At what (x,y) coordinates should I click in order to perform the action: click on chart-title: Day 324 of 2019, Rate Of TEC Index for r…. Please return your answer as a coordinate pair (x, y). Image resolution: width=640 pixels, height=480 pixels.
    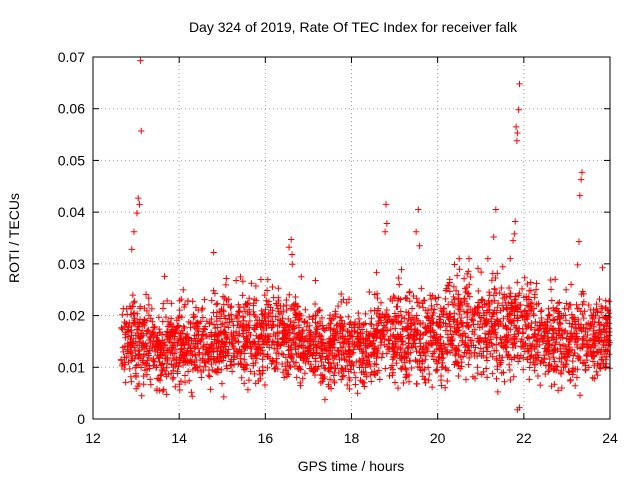
    Looking at the image, I should click on (353, 27).